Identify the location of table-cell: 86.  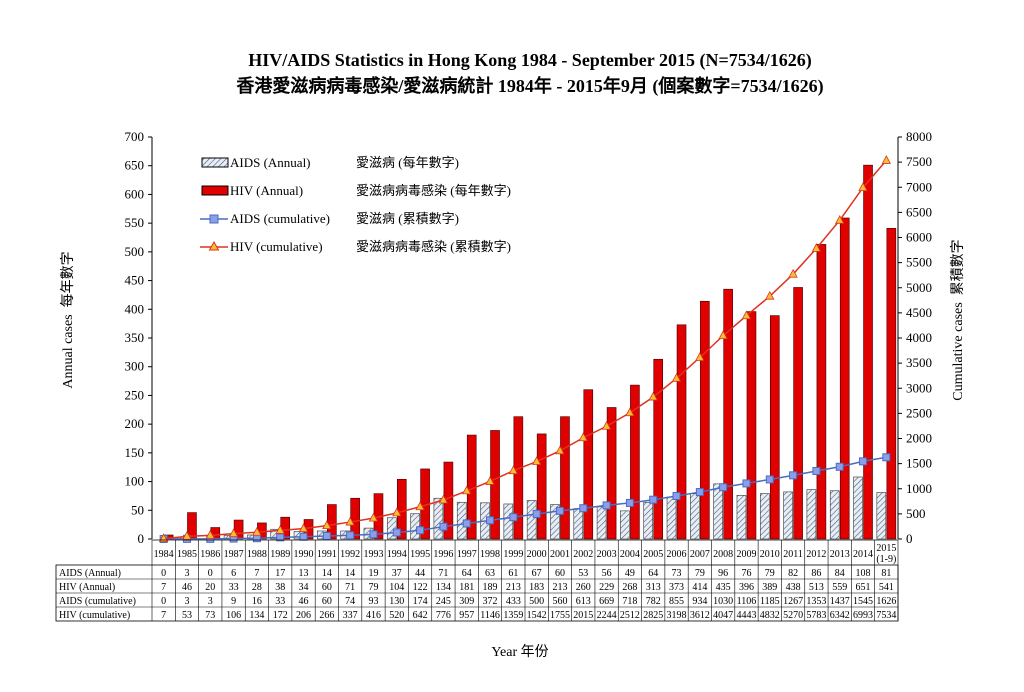
(816, 573).